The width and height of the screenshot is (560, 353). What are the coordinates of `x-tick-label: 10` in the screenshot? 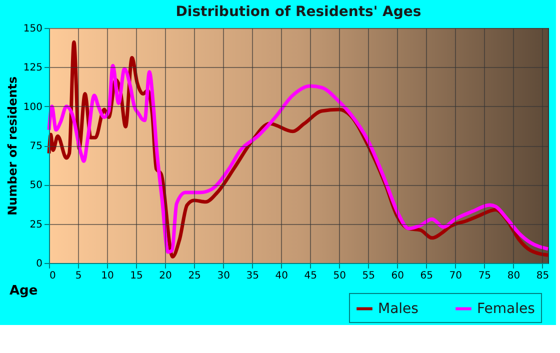 It's located at (107, 276).